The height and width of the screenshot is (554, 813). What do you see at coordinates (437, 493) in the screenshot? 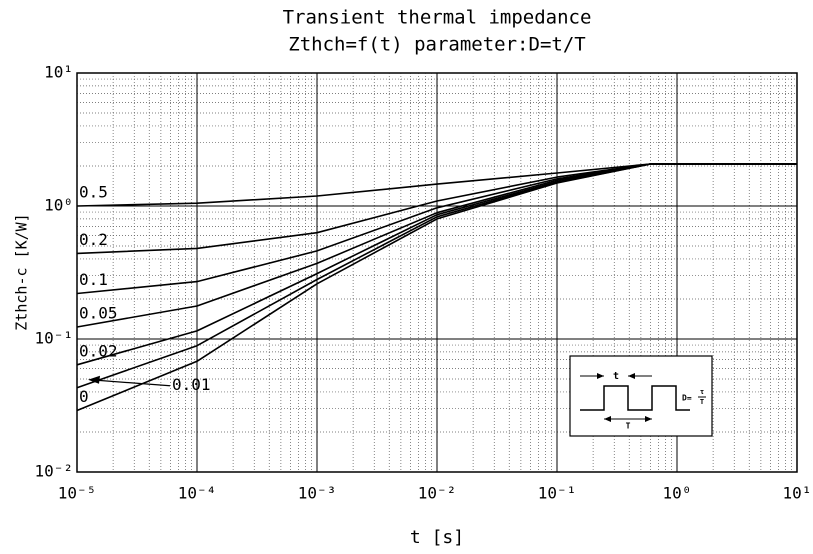
I see `x-tick-label: 10⁻²` at bounding box center [437, 493].